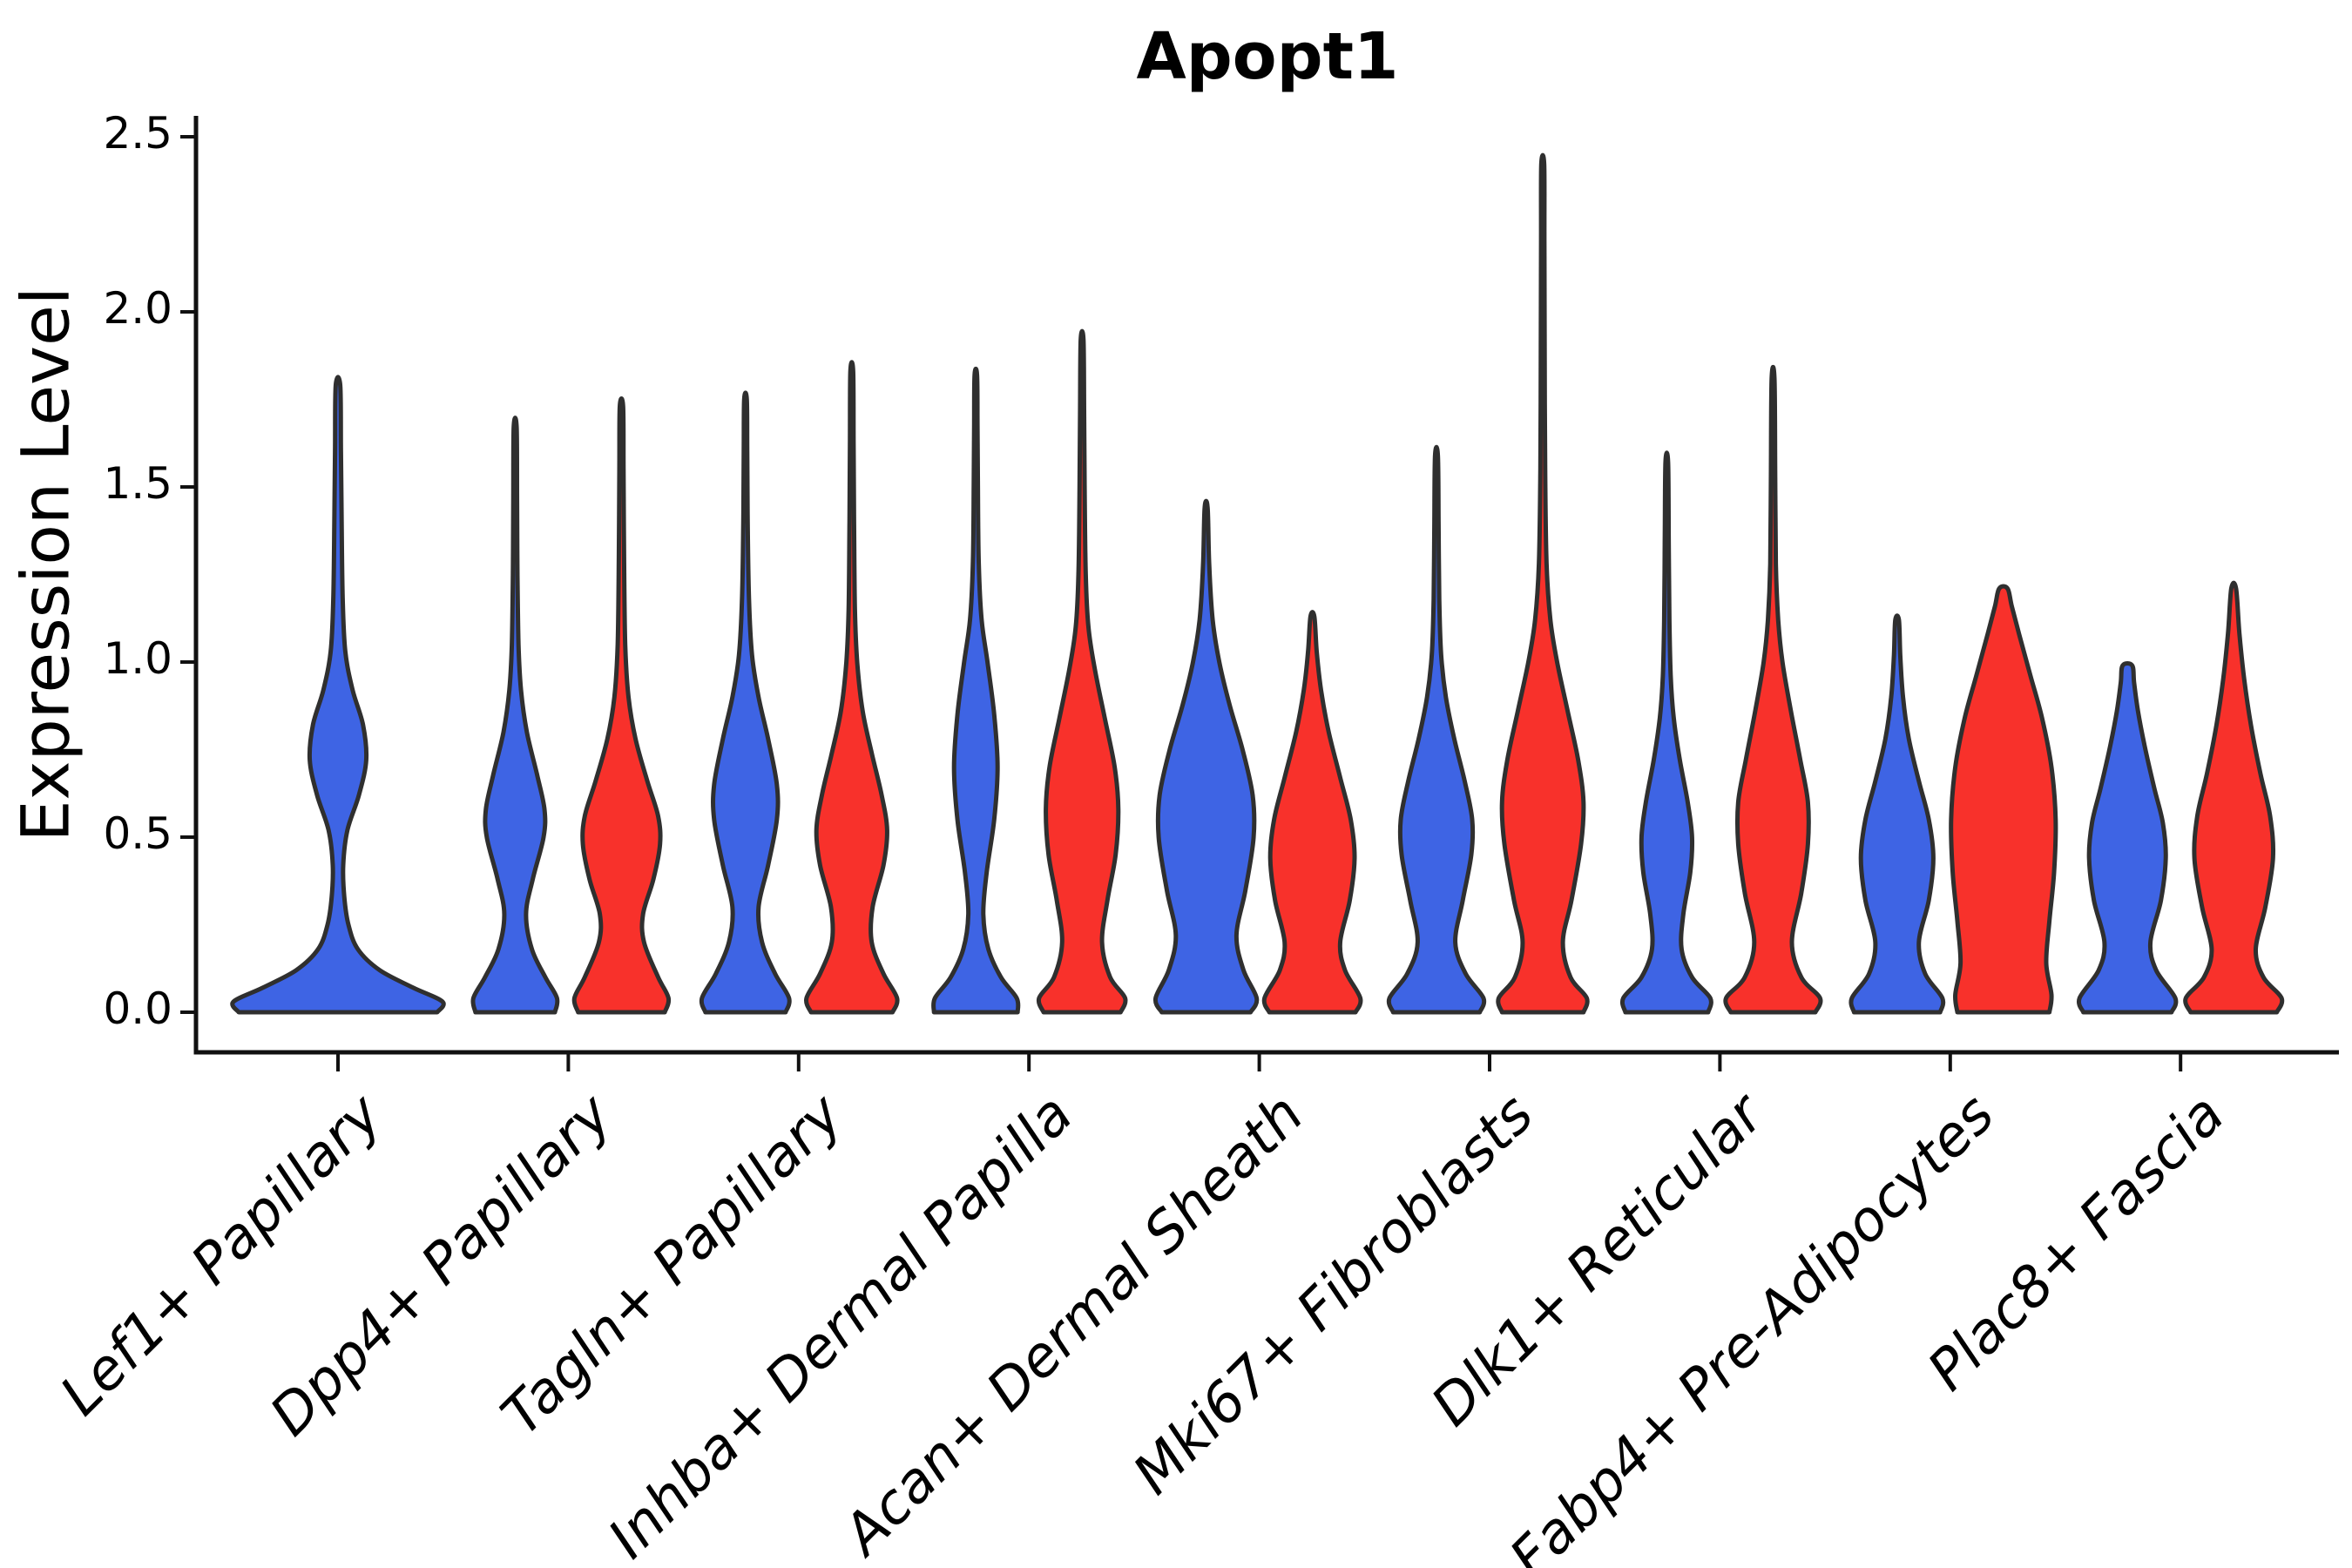  I want to click on violin-dlk1-reticular-red, so click(1773, 689).